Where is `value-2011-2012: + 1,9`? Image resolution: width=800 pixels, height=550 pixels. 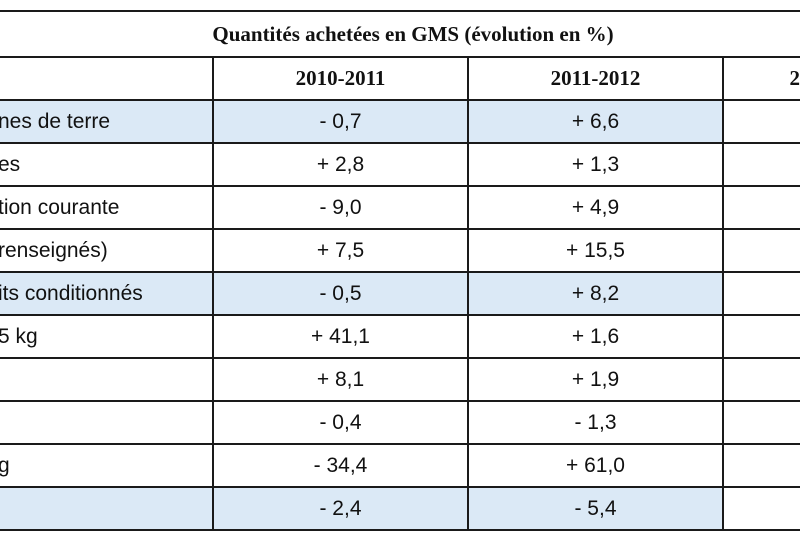 value-2011-2012: + 1,9 is located at coordinates (595, 379).